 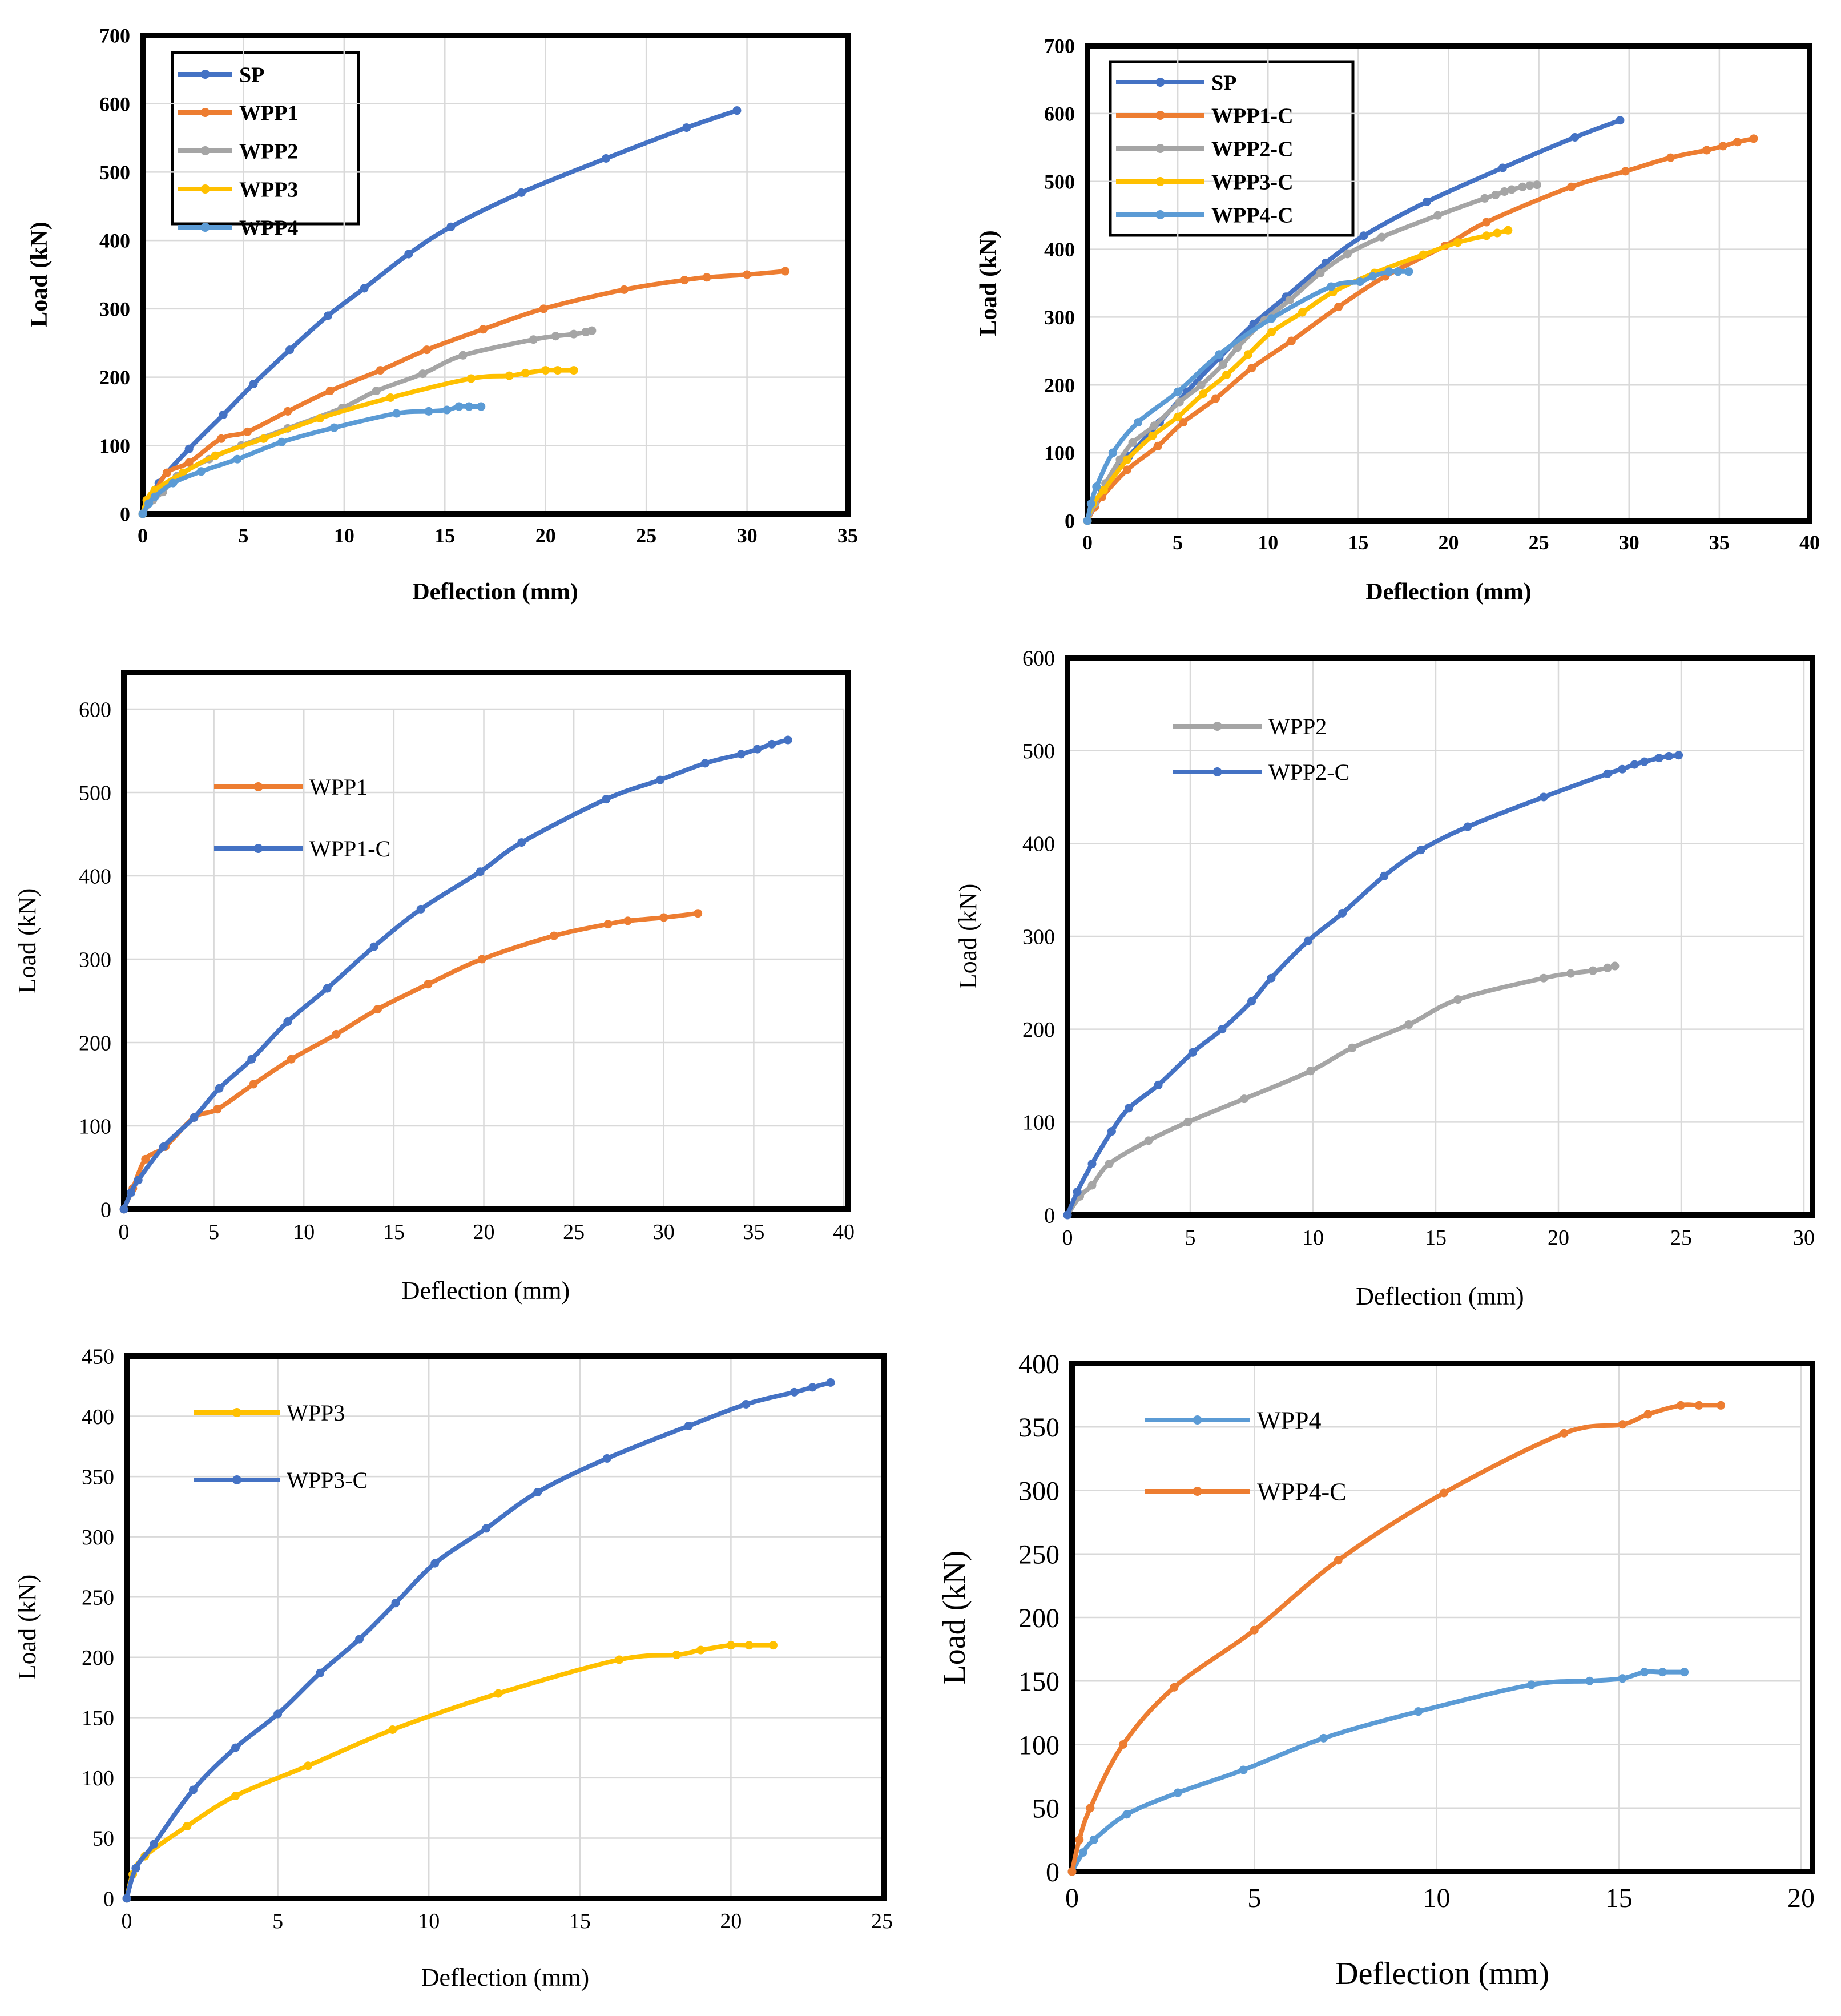 I want to click on x-axis-title: Deflection (mm), so click(x=486, y=1291).